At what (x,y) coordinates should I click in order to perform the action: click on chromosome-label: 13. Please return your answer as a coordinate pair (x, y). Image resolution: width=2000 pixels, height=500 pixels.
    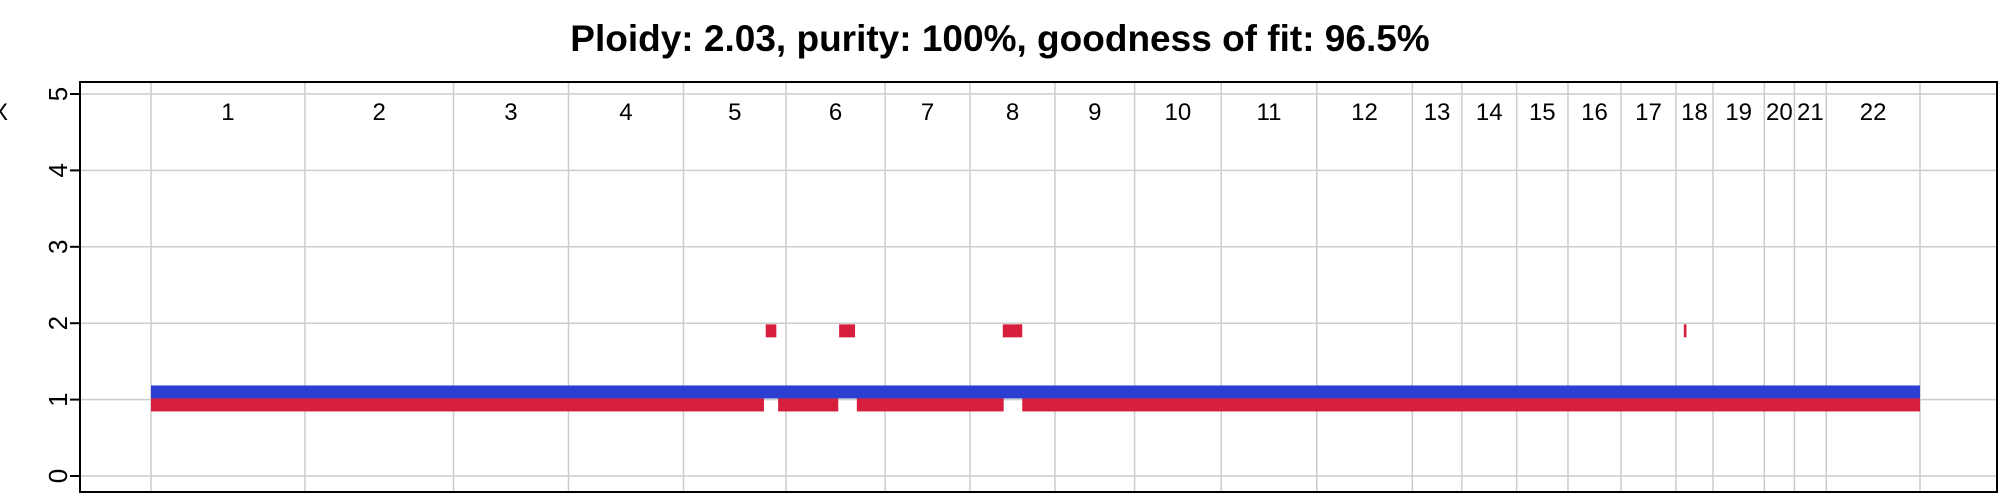
    Looking at the image, I should click on (1437, 112).